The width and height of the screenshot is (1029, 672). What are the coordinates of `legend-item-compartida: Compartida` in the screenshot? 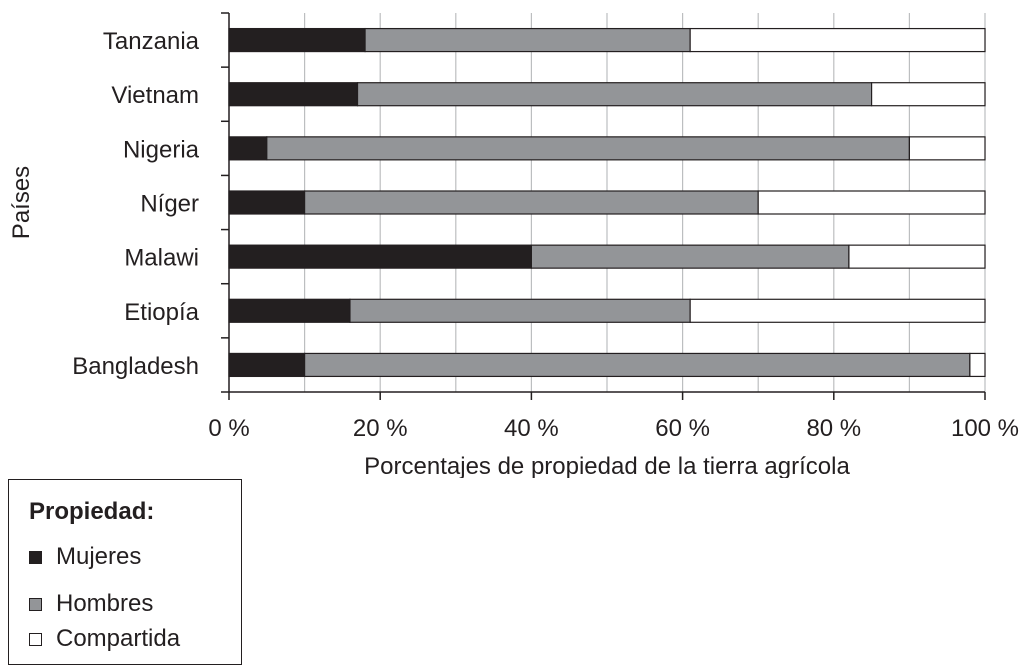 It's located at (104, 639).